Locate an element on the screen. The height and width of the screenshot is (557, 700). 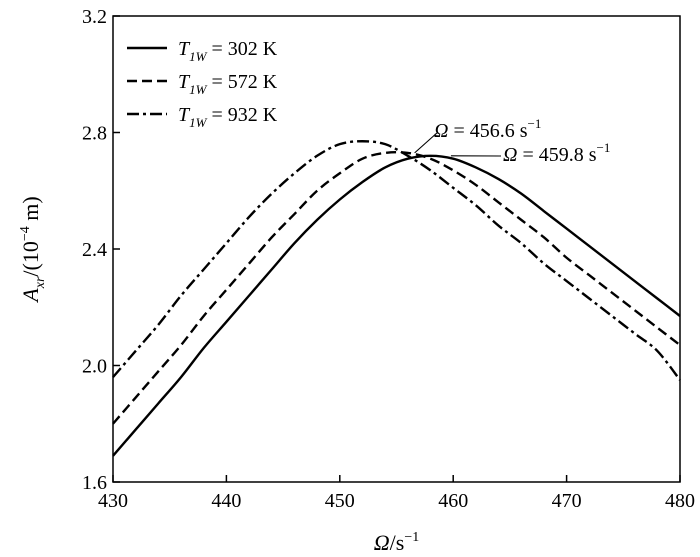
x-tick-label: 440 is located at coordinates (226, 501).